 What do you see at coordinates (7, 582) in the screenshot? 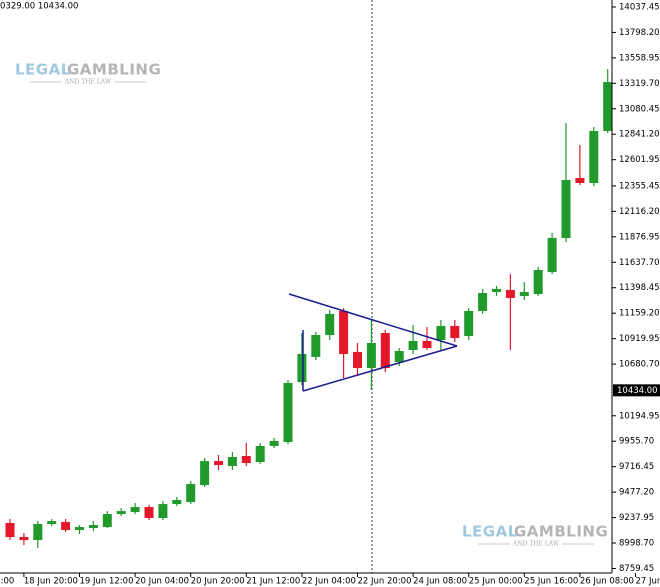
I see `x-tick-label: 4:00` at bounding box center [7, 582].